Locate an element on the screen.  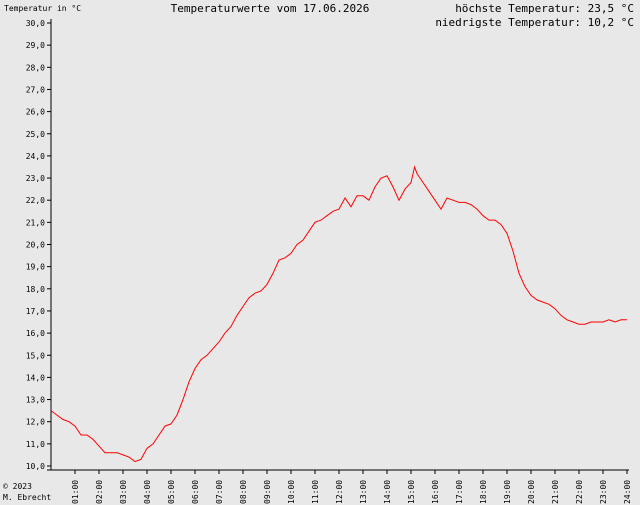
y-tick-label: 13,0 is located at coordinates (35, 400).